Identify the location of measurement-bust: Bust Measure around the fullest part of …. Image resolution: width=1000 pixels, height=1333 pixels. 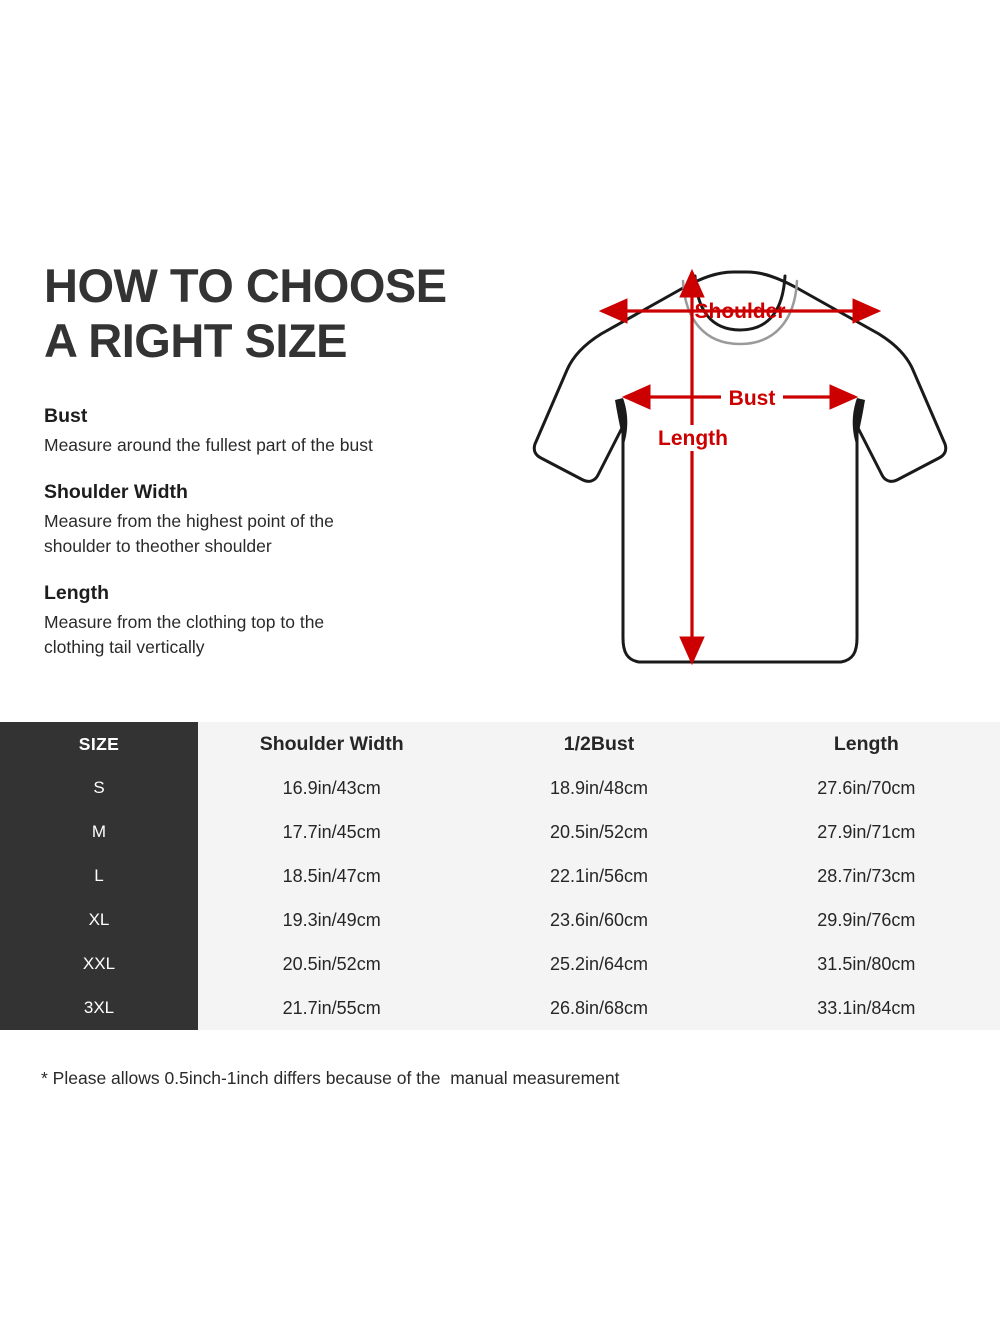
(259, 430).